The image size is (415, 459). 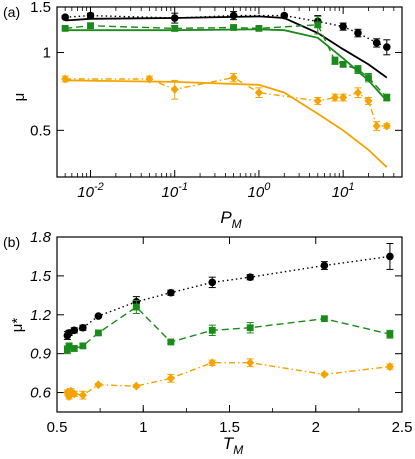 I want to click on panel-b-label: (b), so click(x=11, y=242).